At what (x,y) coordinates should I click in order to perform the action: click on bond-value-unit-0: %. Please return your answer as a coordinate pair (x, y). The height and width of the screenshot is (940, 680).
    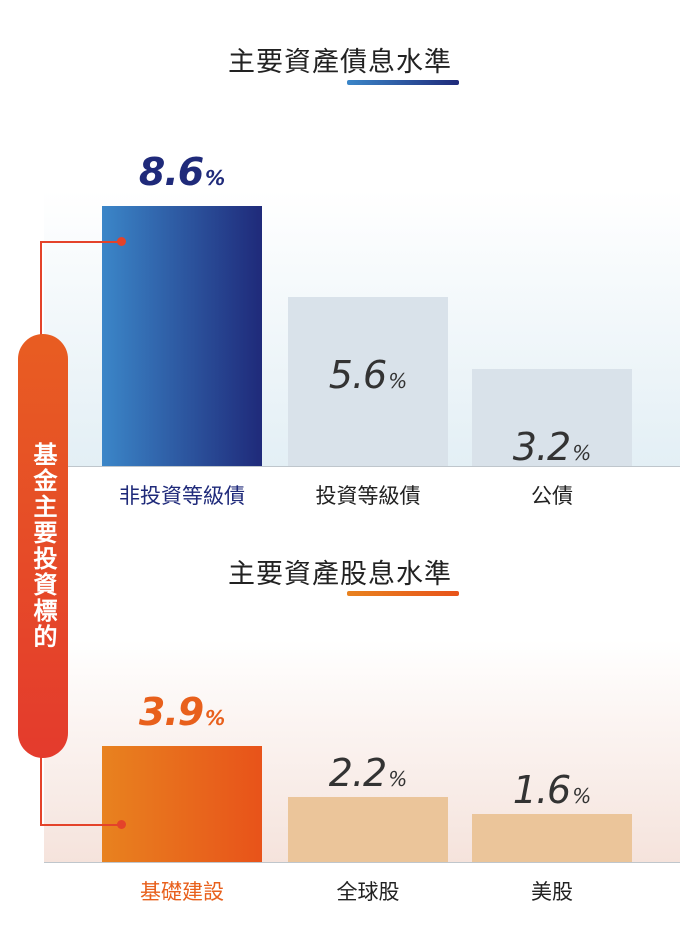
    Looking at the image, I should click on (215, 178).